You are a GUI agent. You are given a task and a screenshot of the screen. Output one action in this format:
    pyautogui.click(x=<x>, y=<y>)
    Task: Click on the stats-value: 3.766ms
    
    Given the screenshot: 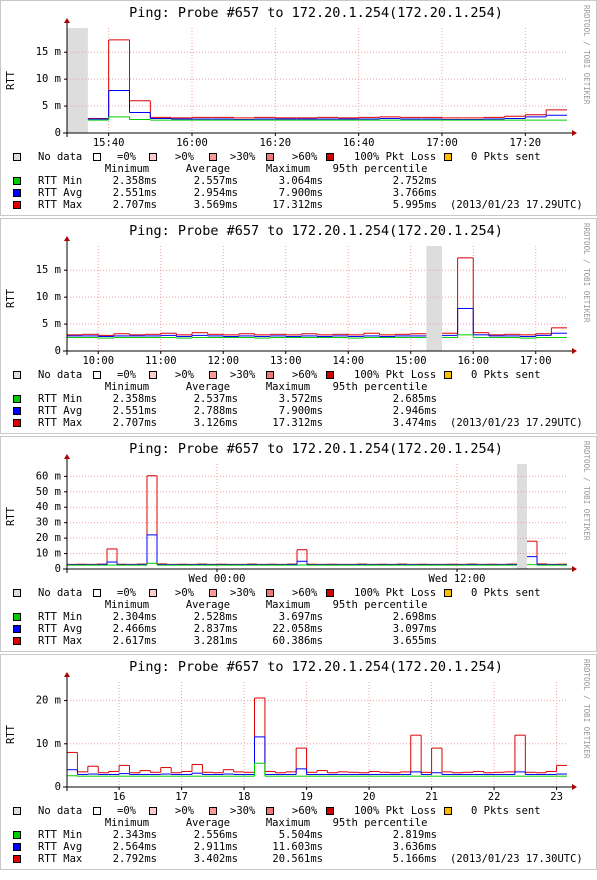 What is the action you would take?
    pyautogui.click(x=415, y=193)
    